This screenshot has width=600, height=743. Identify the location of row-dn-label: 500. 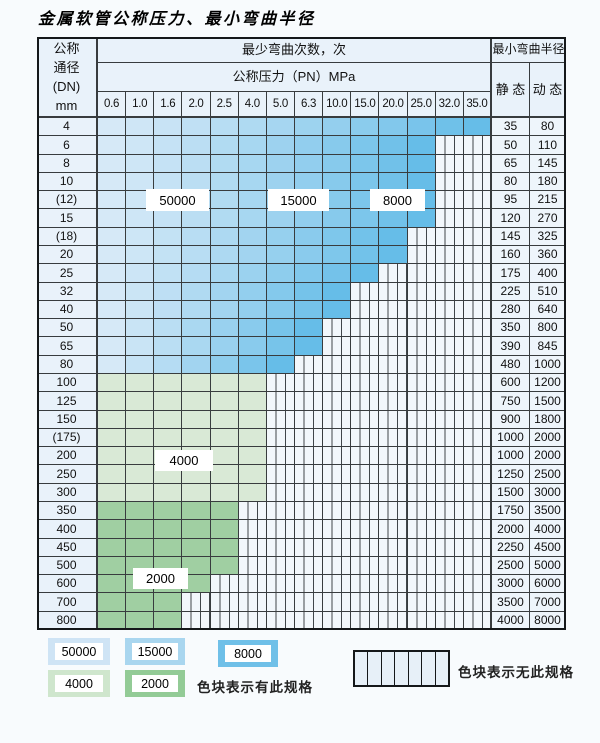
(67, 566).